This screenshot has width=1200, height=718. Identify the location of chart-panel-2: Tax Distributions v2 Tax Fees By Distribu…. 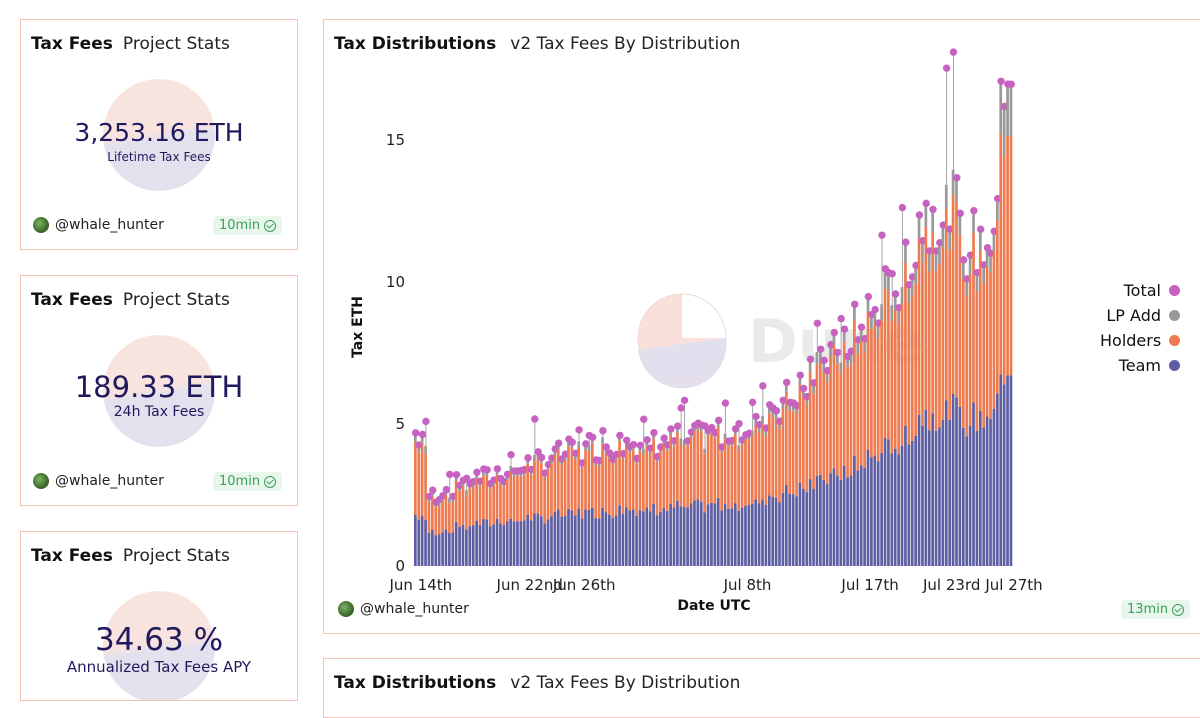
(761, 688).